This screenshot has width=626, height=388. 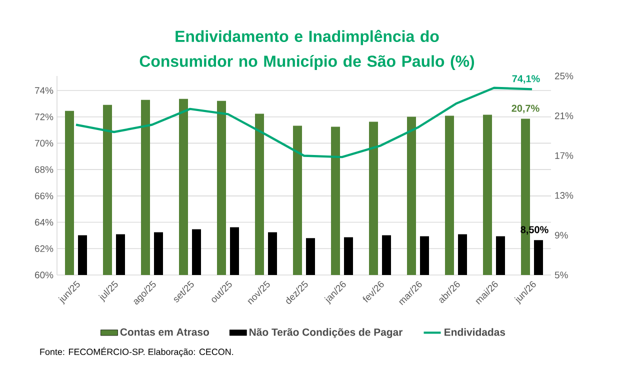 I want to click on y2-tick-label: 25%, so click(x=564, y=76).